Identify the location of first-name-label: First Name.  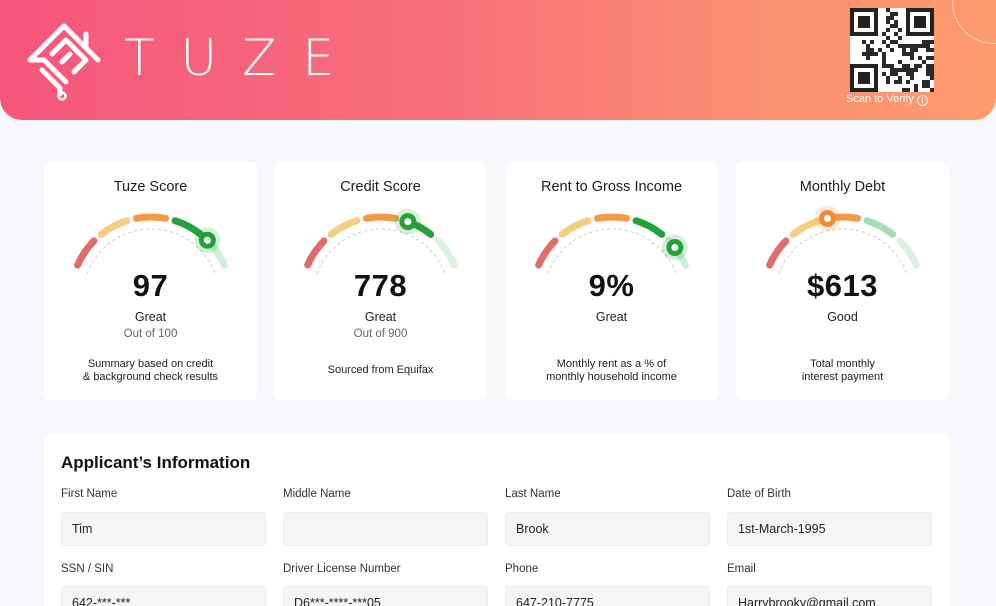
(89, 494).